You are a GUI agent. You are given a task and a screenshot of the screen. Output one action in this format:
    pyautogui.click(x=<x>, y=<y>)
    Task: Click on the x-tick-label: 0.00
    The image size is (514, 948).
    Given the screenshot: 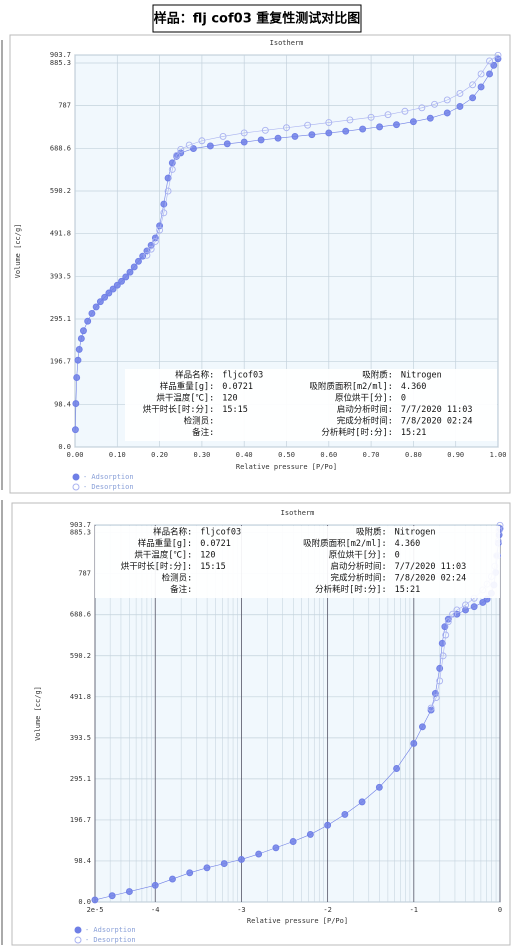 What is the action you would take?
    pyautogui.click(x=75, y=455)
    